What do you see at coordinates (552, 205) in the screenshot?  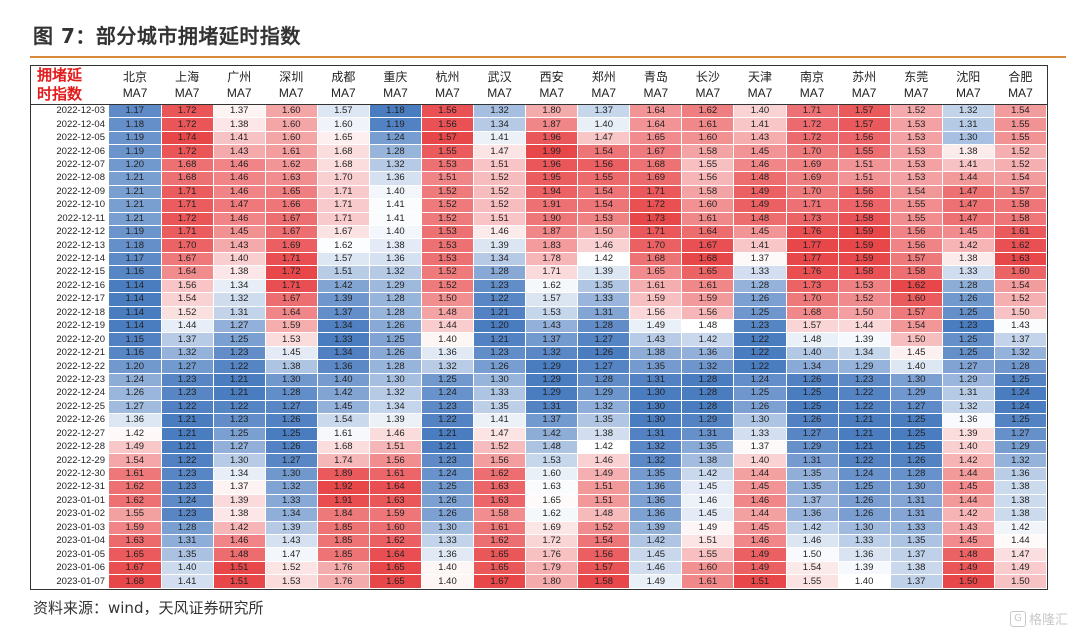 I see `value-cell: 1.91` at bounding box center [552, 205].